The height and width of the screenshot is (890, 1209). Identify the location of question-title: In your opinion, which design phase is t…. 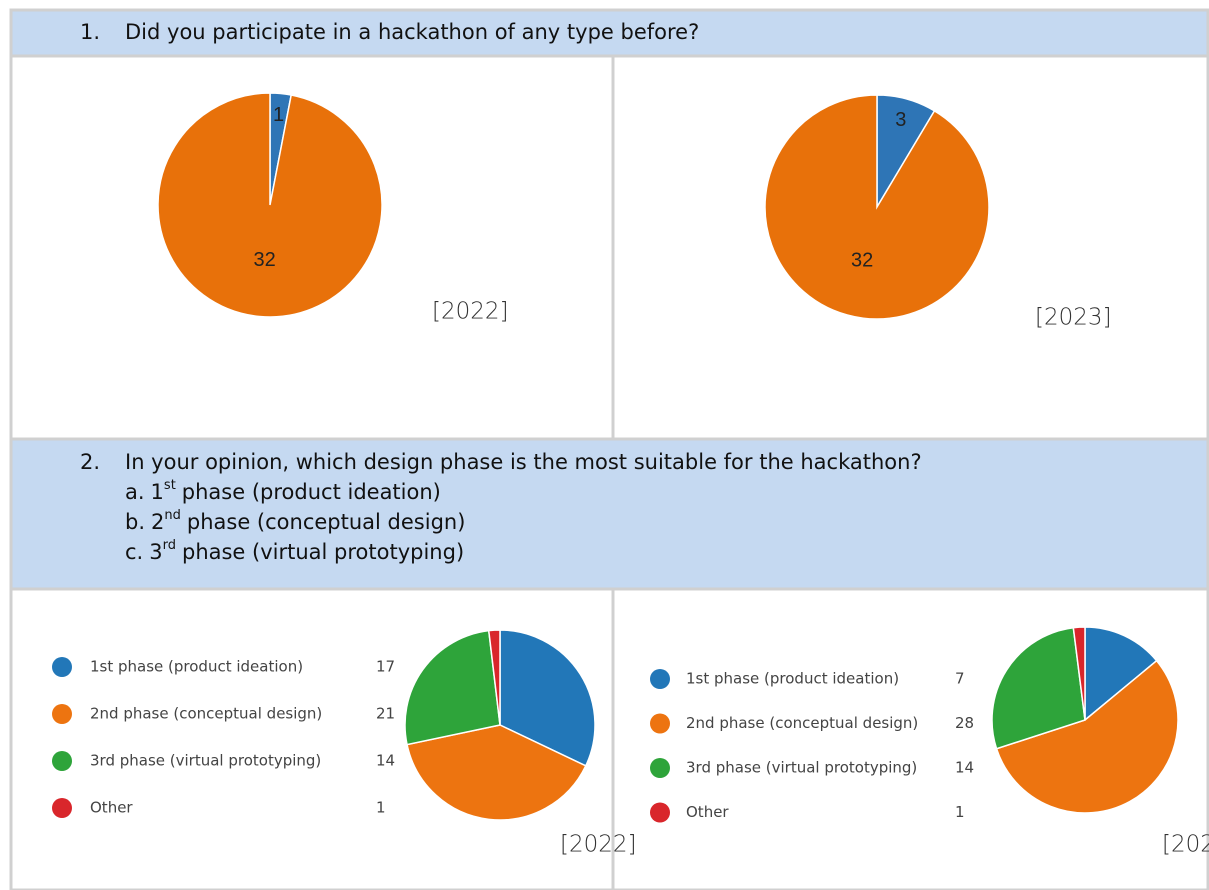
(523, 462).